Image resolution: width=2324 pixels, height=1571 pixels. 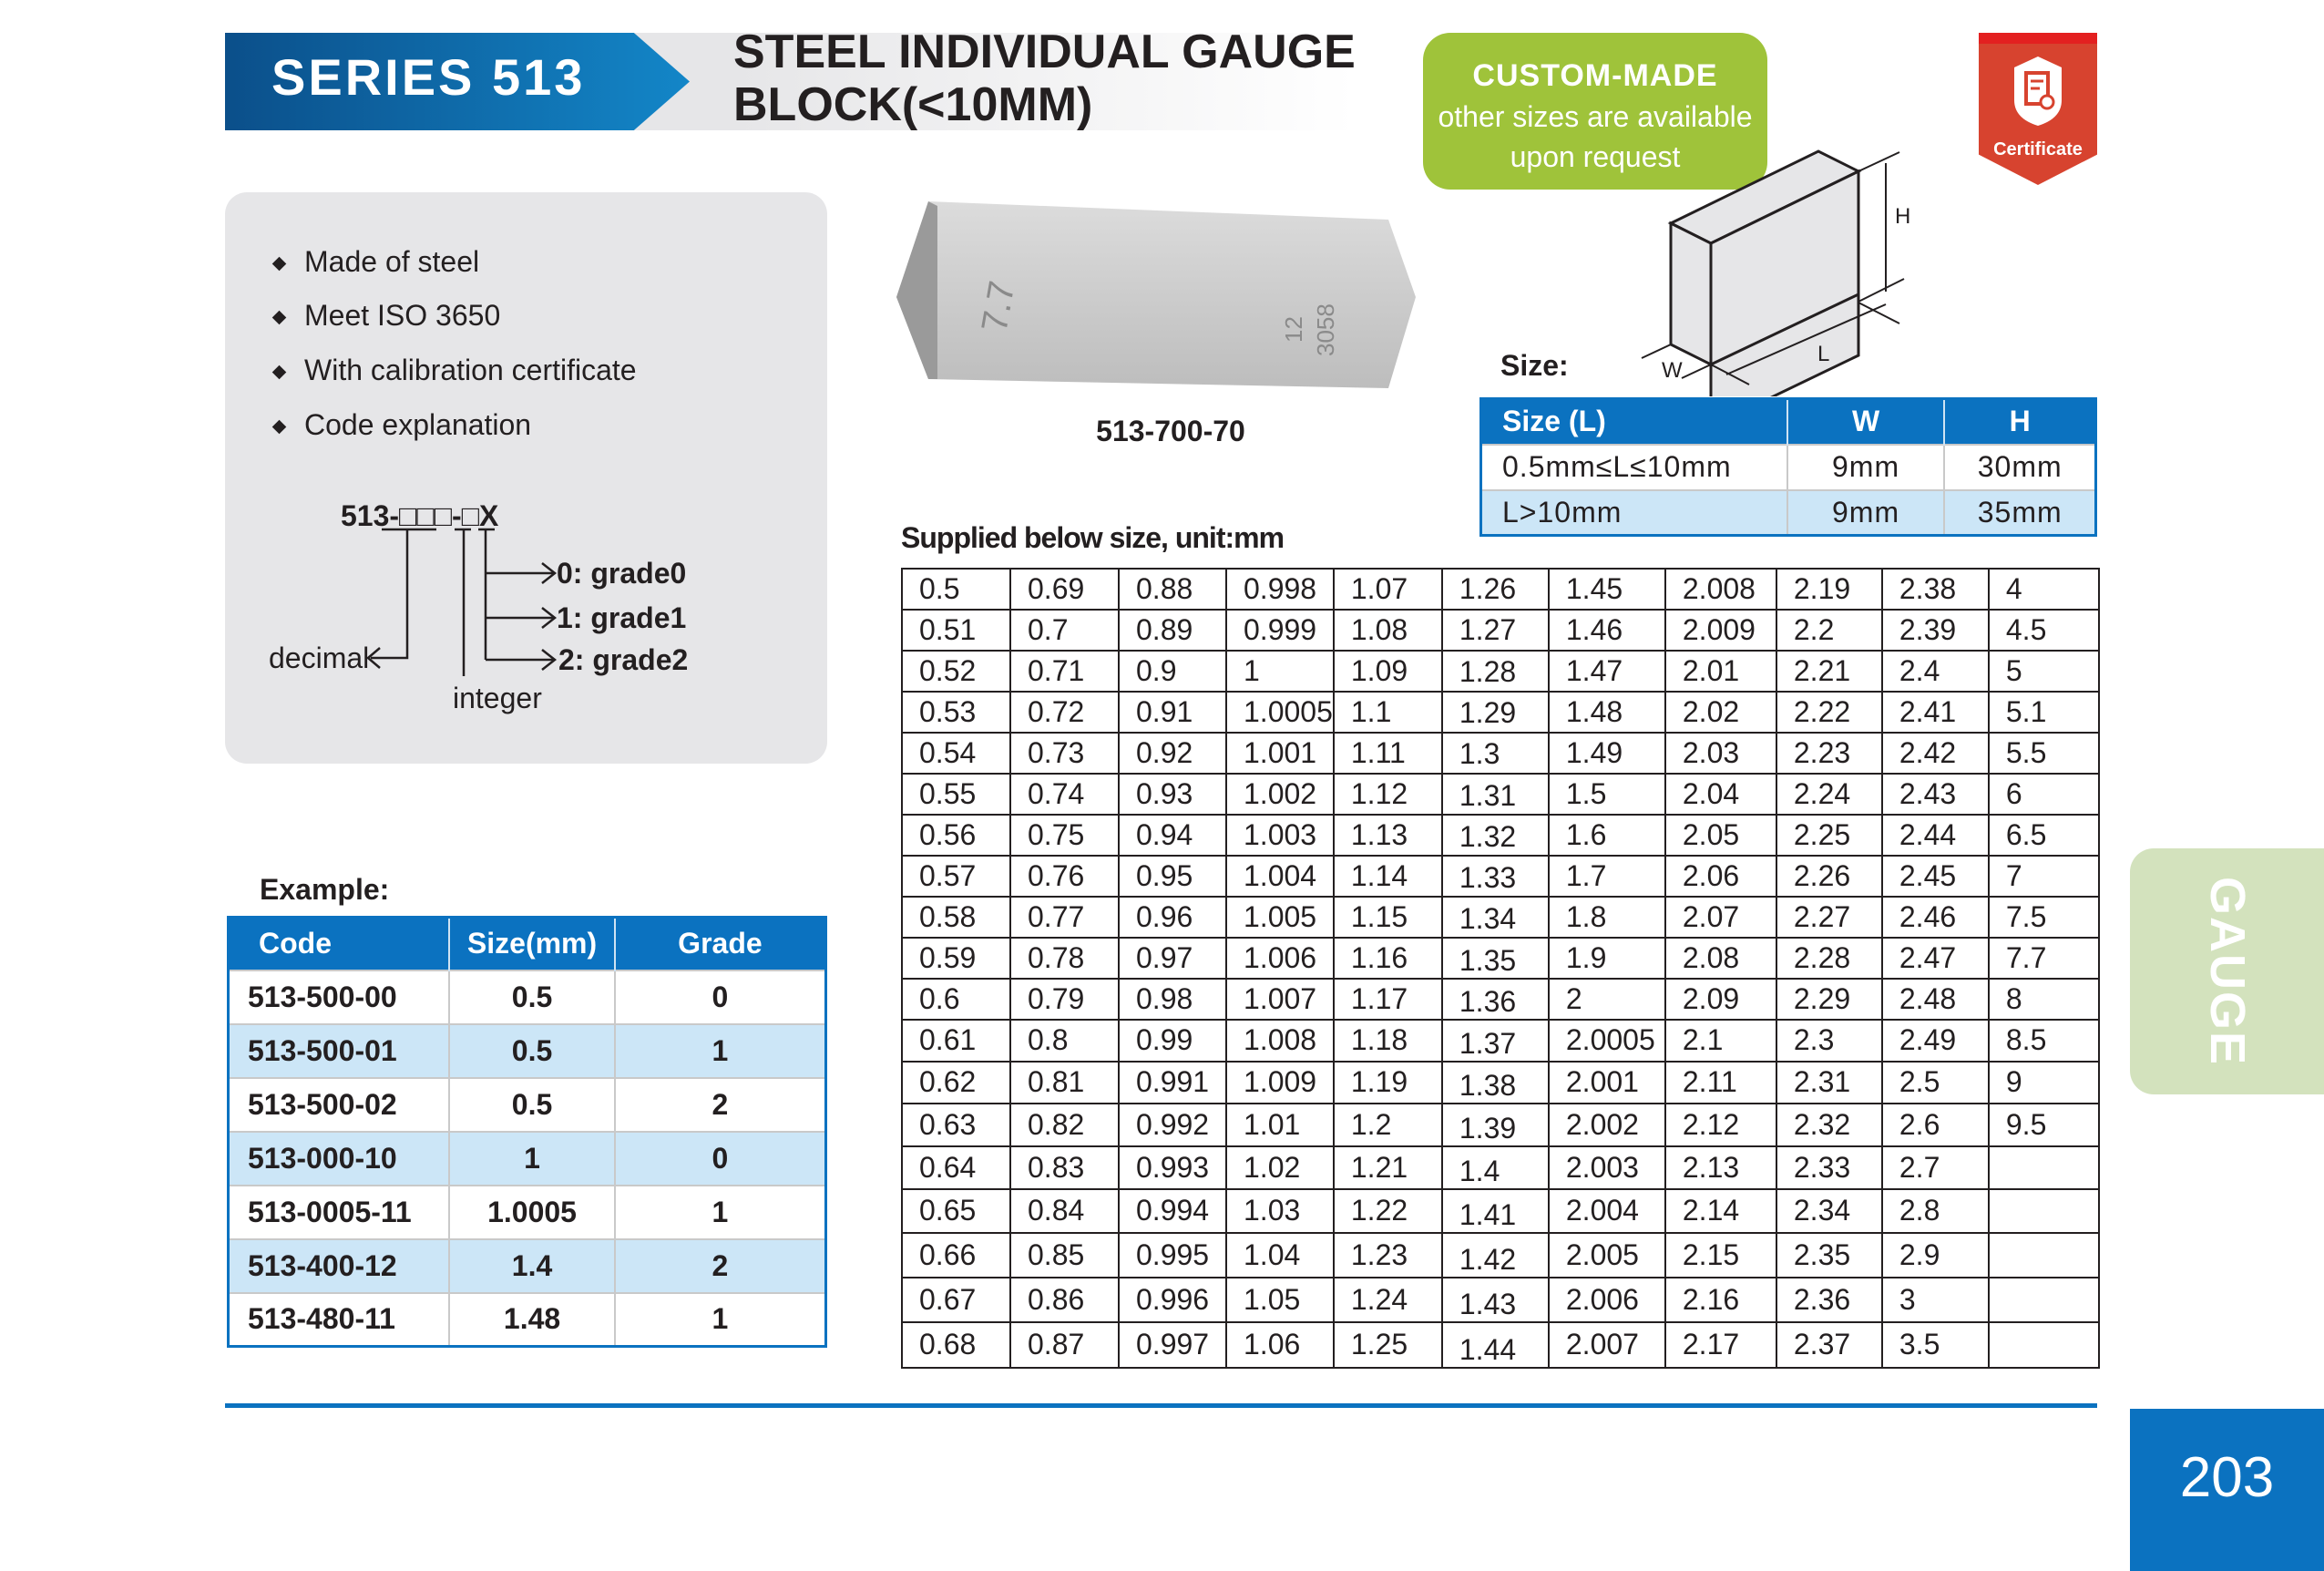 I want to click on size-cell: 0.9, so click(x=1173, y=671).